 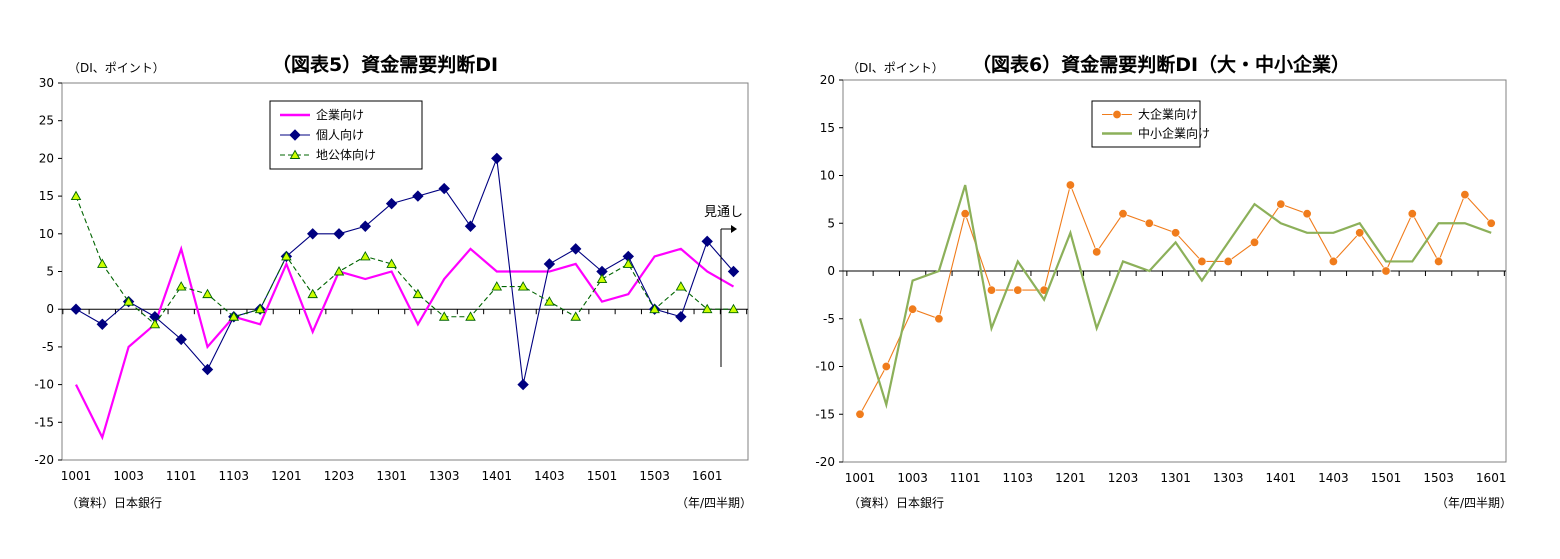 What do you see at coordinates (50, 309) in the screenshot?
I see `y-tick-label: 0` at bounding box center [50, 309].